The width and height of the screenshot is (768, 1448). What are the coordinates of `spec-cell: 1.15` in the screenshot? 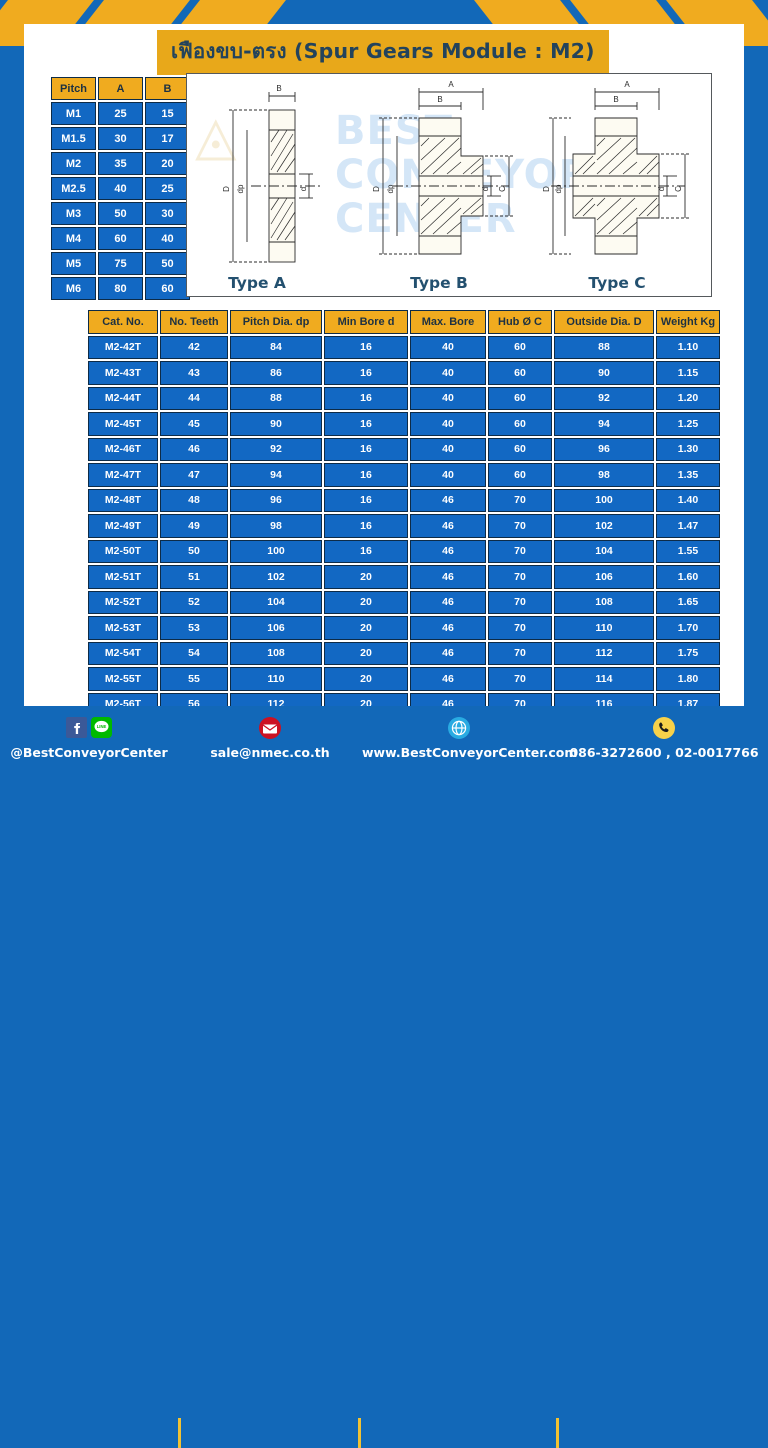 It's located at (688, 373).